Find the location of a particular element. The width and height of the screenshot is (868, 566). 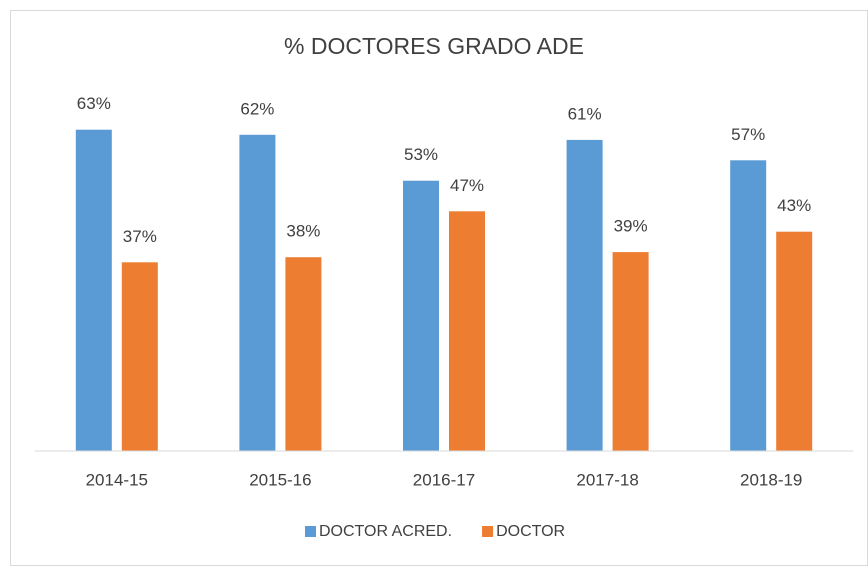

data-label: 39% is located at coordinates (631, 226).